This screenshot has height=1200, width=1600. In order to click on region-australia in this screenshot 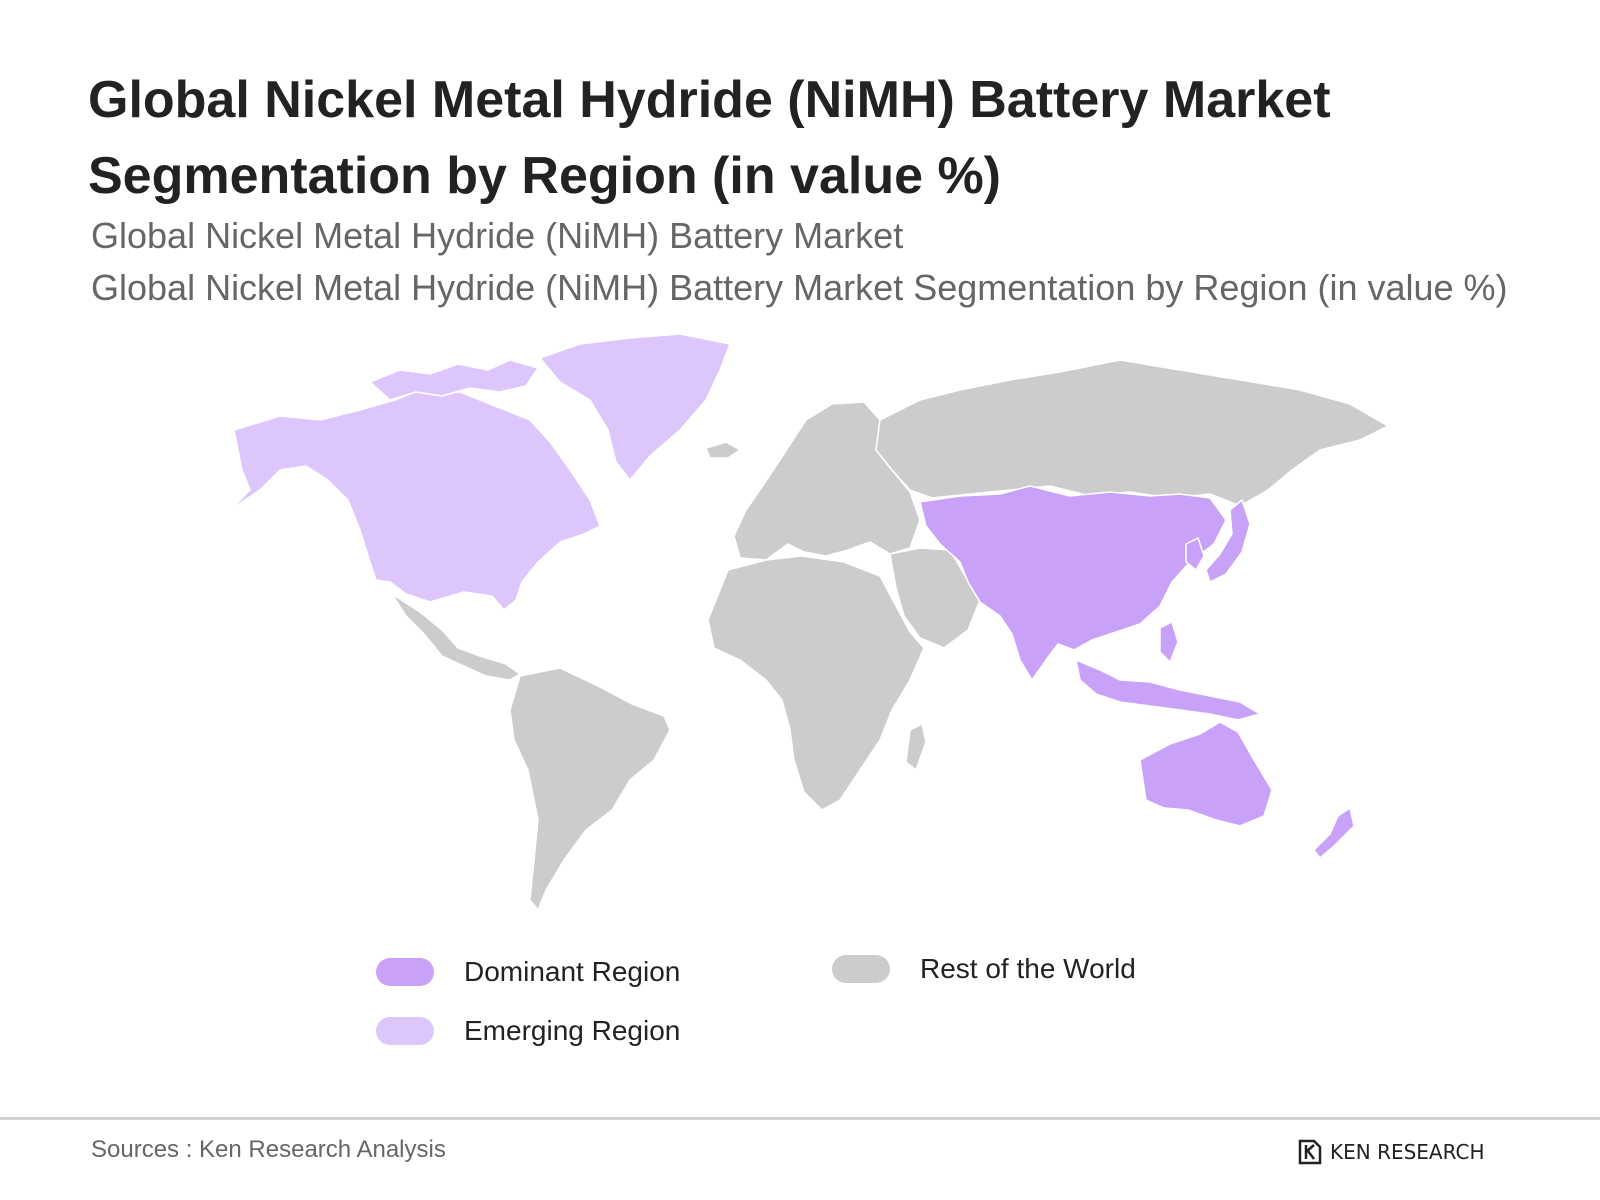, I will do `click(1206, 774)`.